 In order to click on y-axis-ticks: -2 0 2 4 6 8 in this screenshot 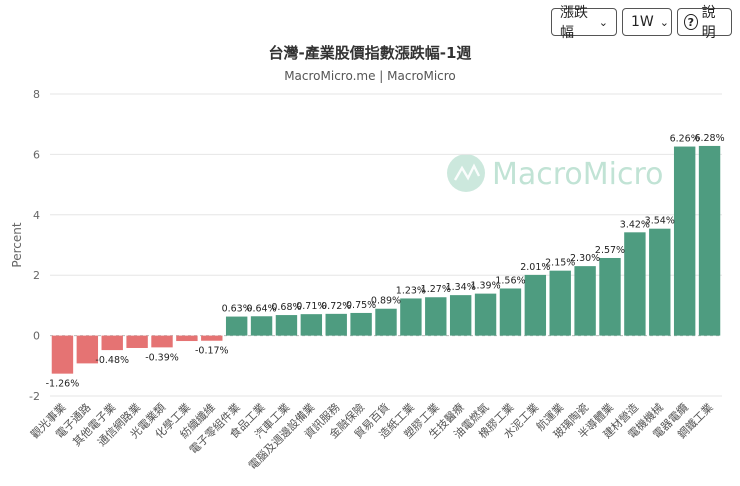, I will do `click(34, 245)`.